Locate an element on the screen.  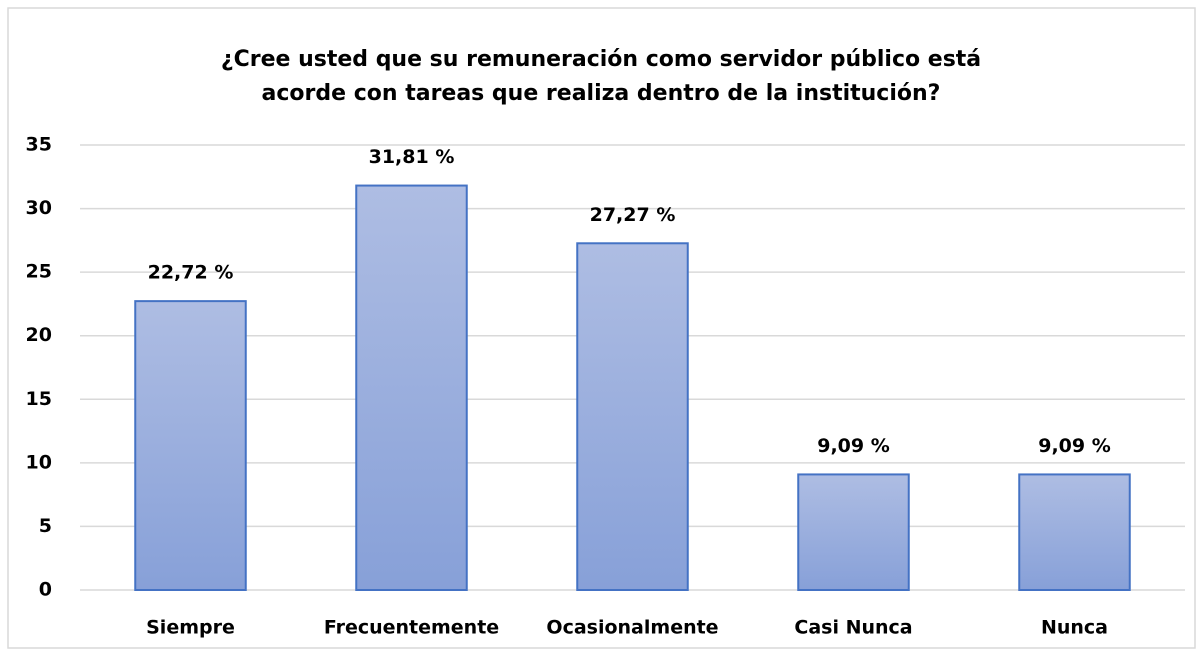
x-tick-label: Frecuentemente is located at coordinates (411, 628).